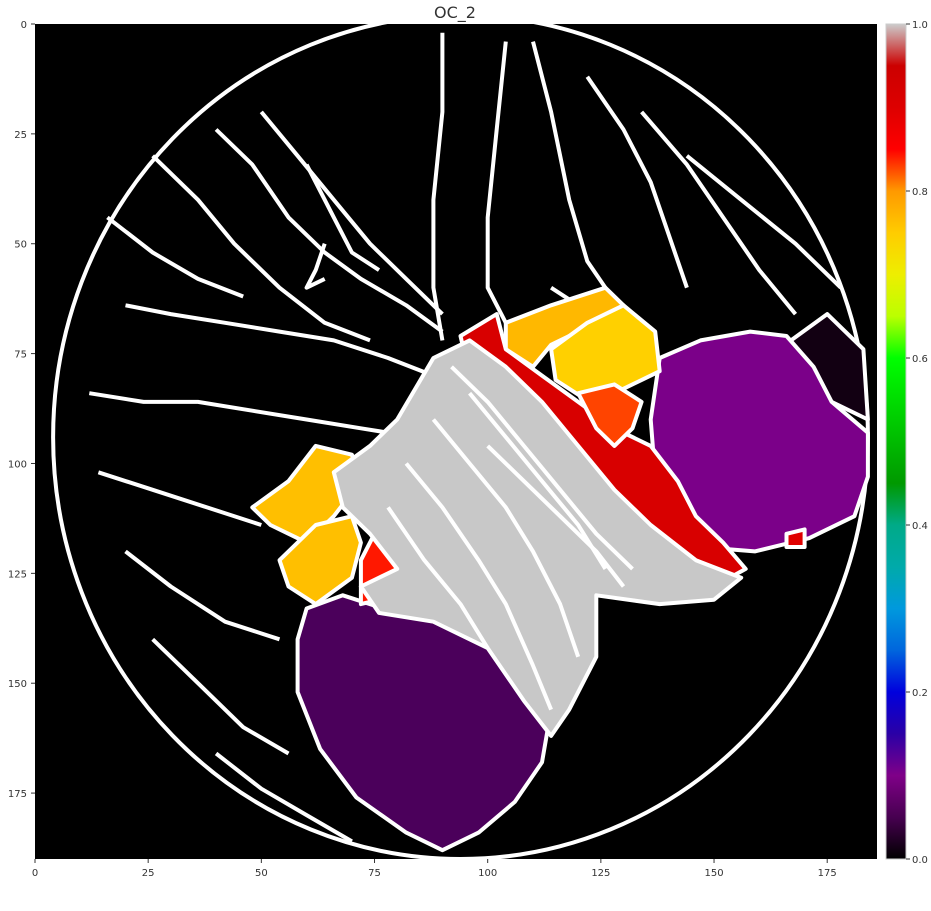 Image resolution: width=931 pixels, height=911 pixels. I want to click on x-tick-label: 50, so click(261, 873).